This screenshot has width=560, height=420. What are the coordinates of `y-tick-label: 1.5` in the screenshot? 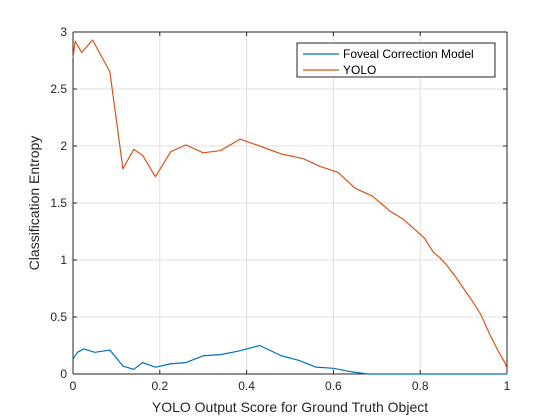 It's located at (58, 203).